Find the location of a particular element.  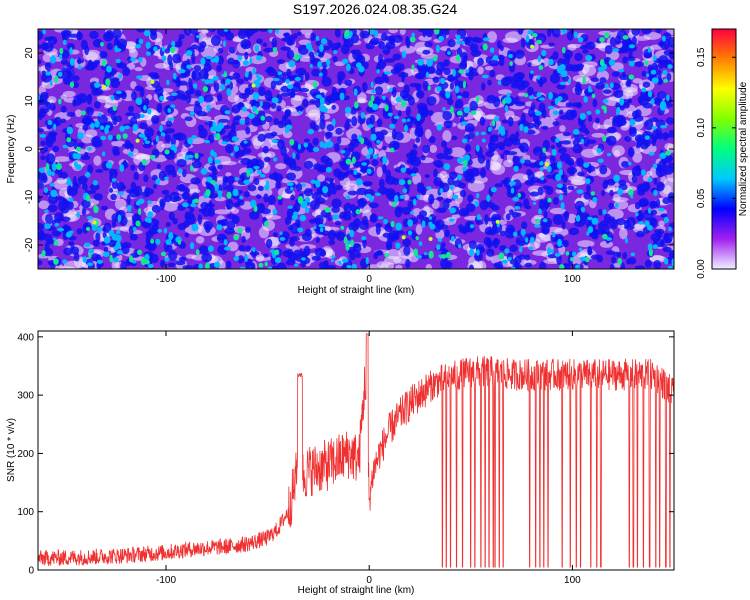

snr-y-tick-label: 300 is located at coordinates (25, 396).